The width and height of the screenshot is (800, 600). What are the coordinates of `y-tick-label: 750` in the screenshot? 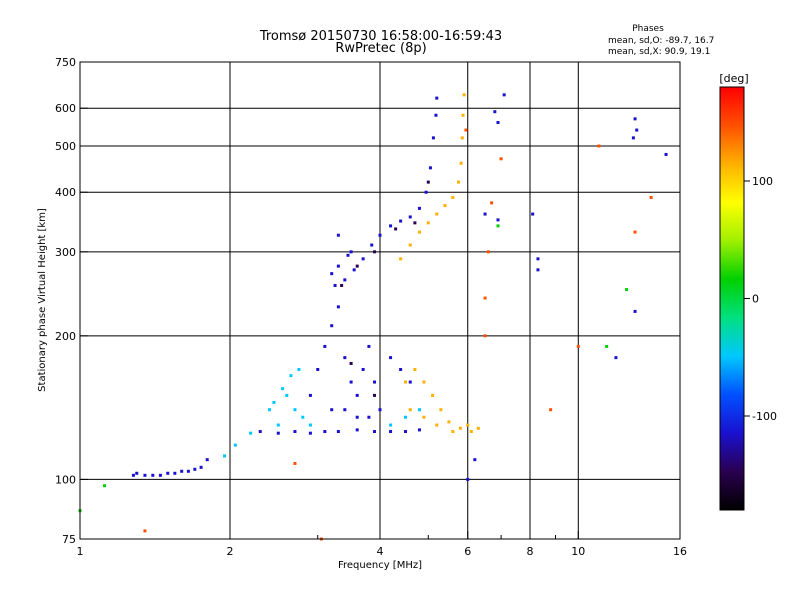 It's located at (65, 62).